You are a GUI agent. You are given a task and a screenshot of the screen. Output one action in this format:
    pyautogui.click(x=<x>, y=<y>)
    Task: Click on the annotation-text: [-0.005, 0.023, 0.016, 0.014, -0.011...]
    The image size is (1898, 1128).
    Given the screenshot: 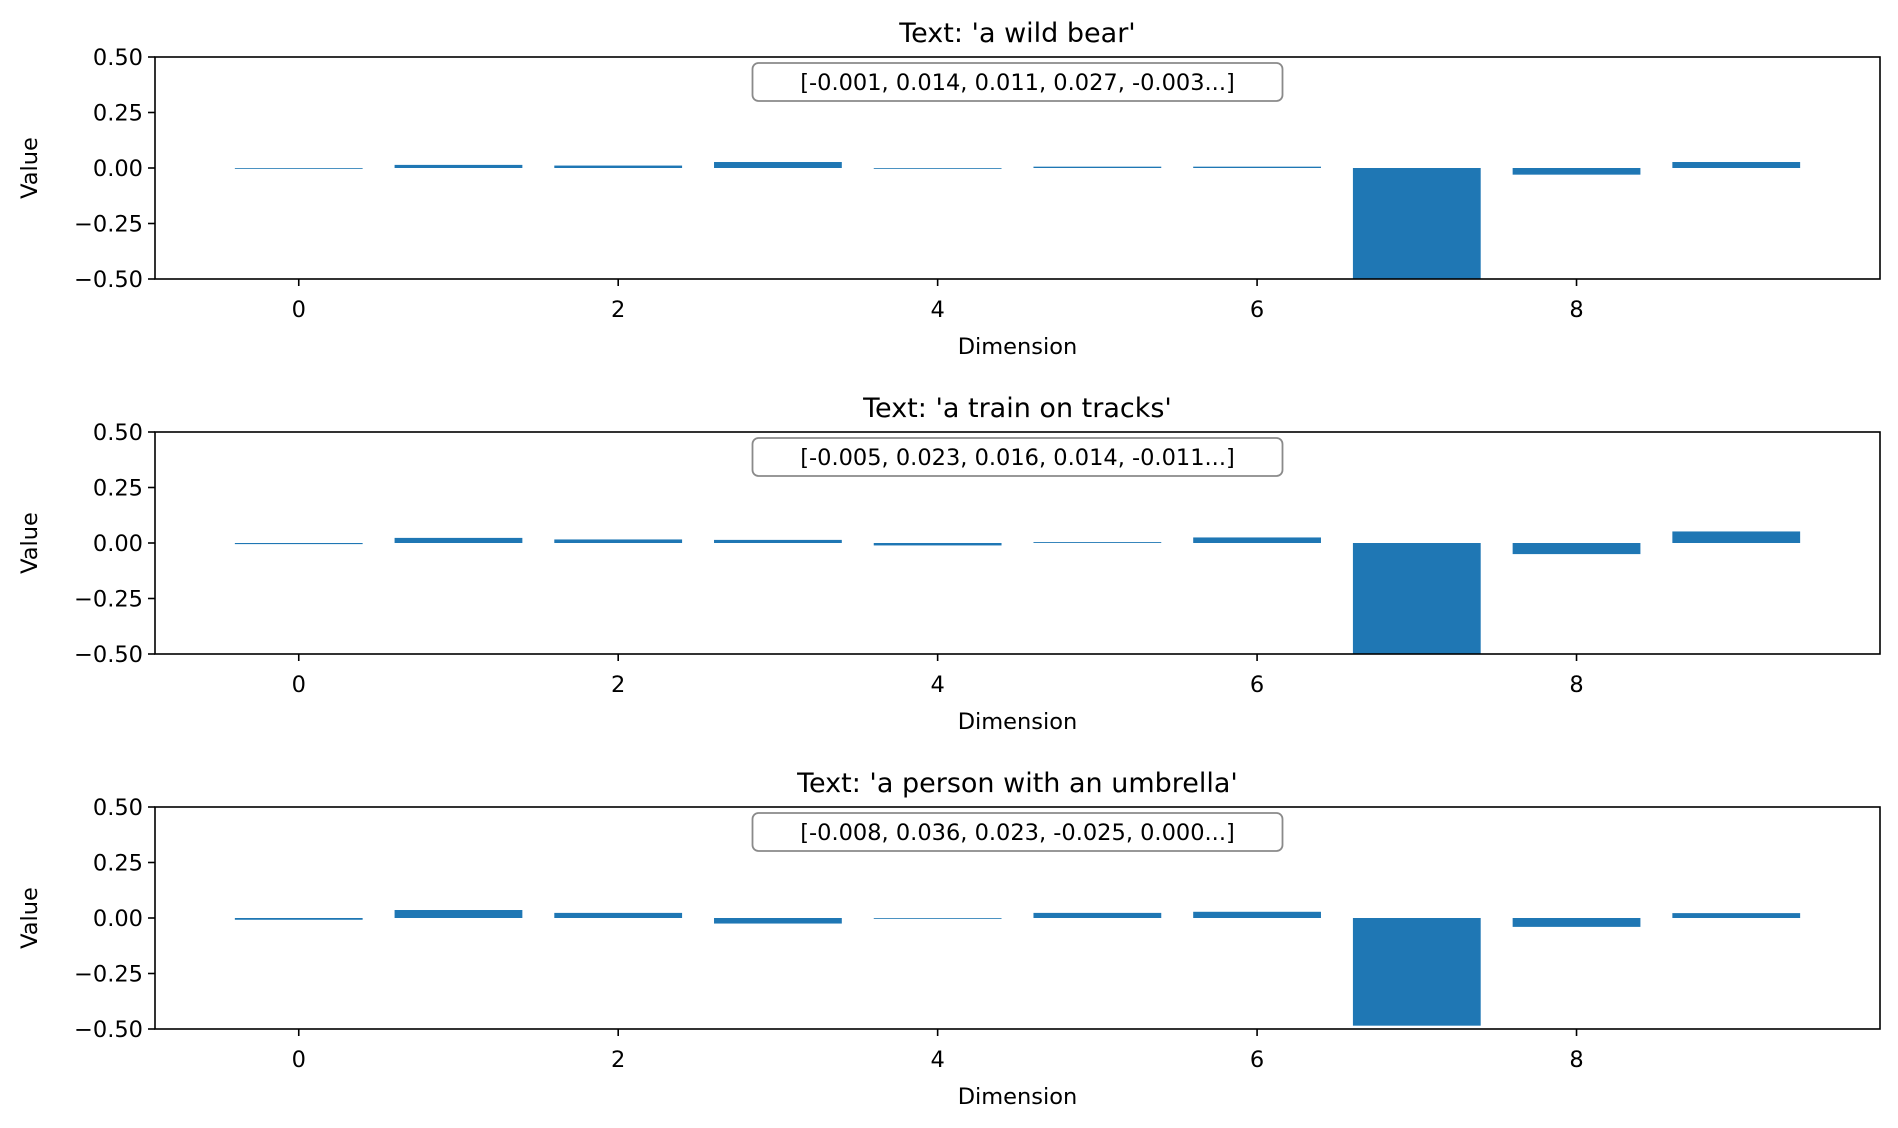 What is the action you would take?
    pyautogui.click(x=1017, y=458)
    